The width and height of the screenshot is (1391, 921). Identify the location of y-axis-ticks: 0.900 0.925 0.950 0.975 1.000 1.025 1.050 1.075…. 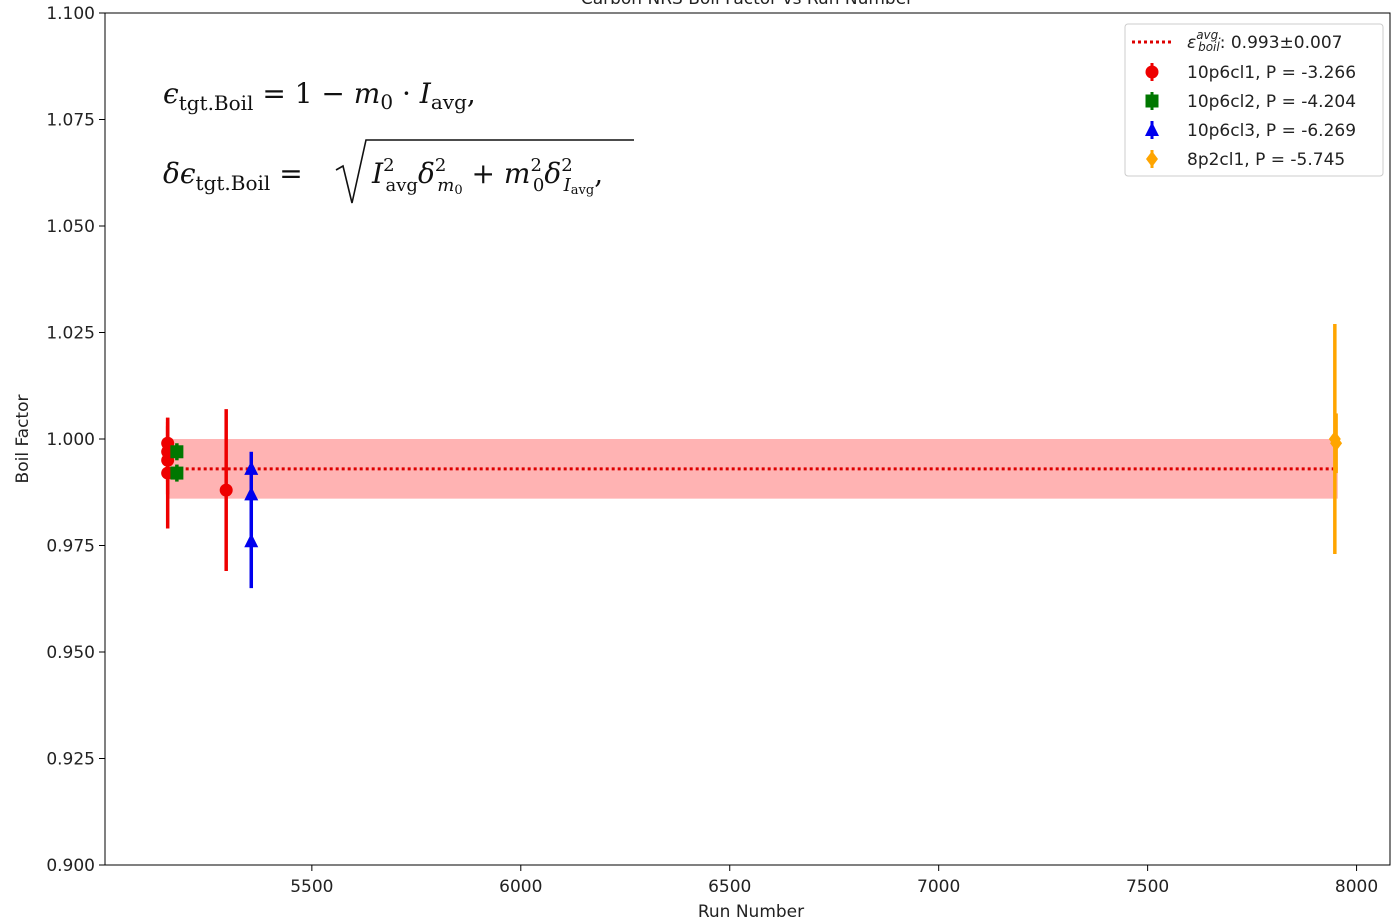
(75, 440).